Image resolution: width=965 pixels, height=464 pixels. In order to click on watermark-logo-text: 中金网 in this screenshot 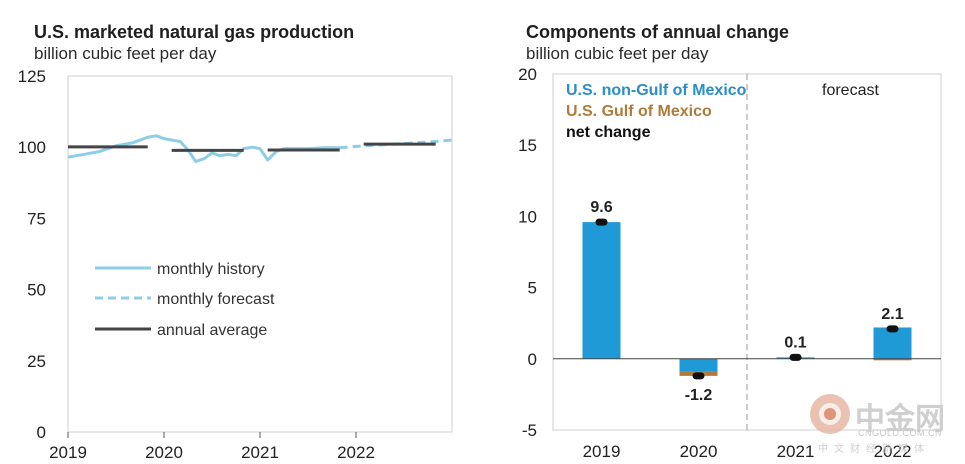, I will do `click(900, 419)`.